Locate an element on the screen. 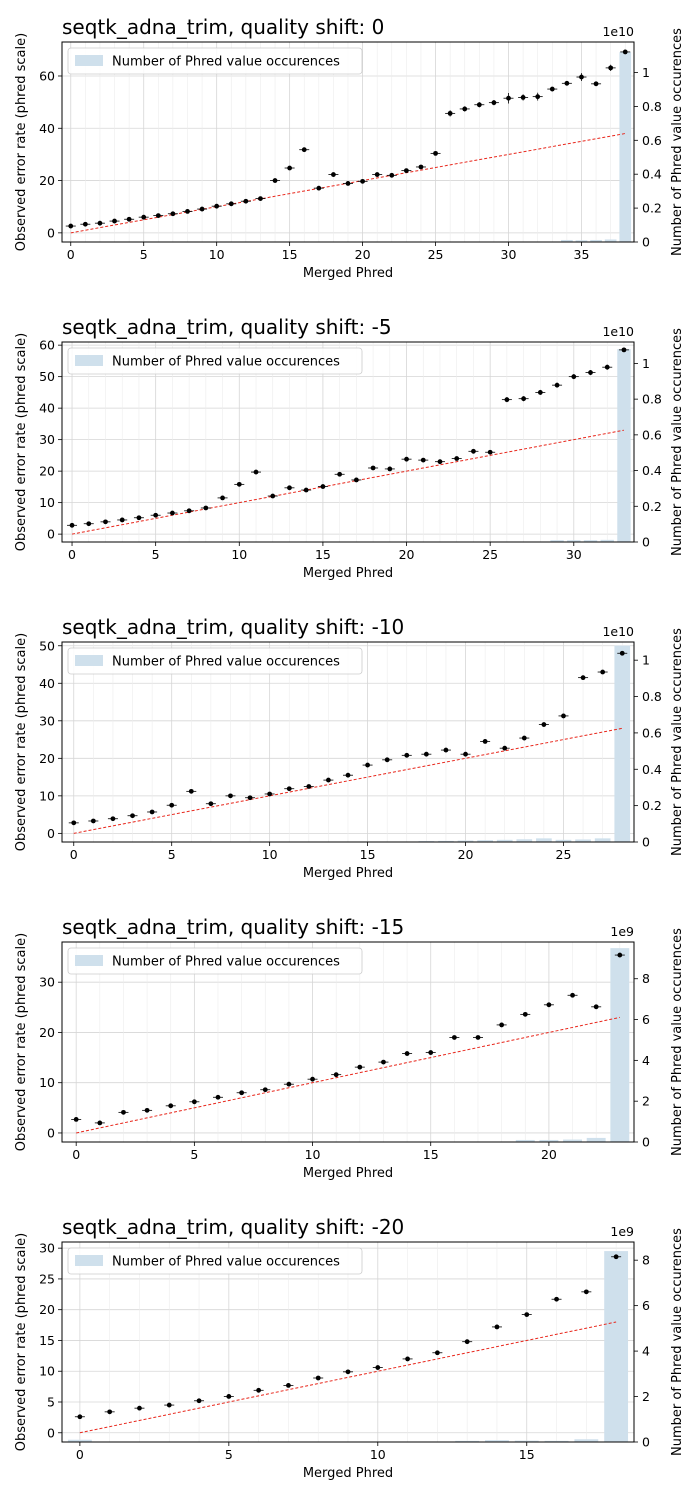 This screenshot has height=1500, width=700. y2-tick-label: 6 is located at coordinates (646, 1019).